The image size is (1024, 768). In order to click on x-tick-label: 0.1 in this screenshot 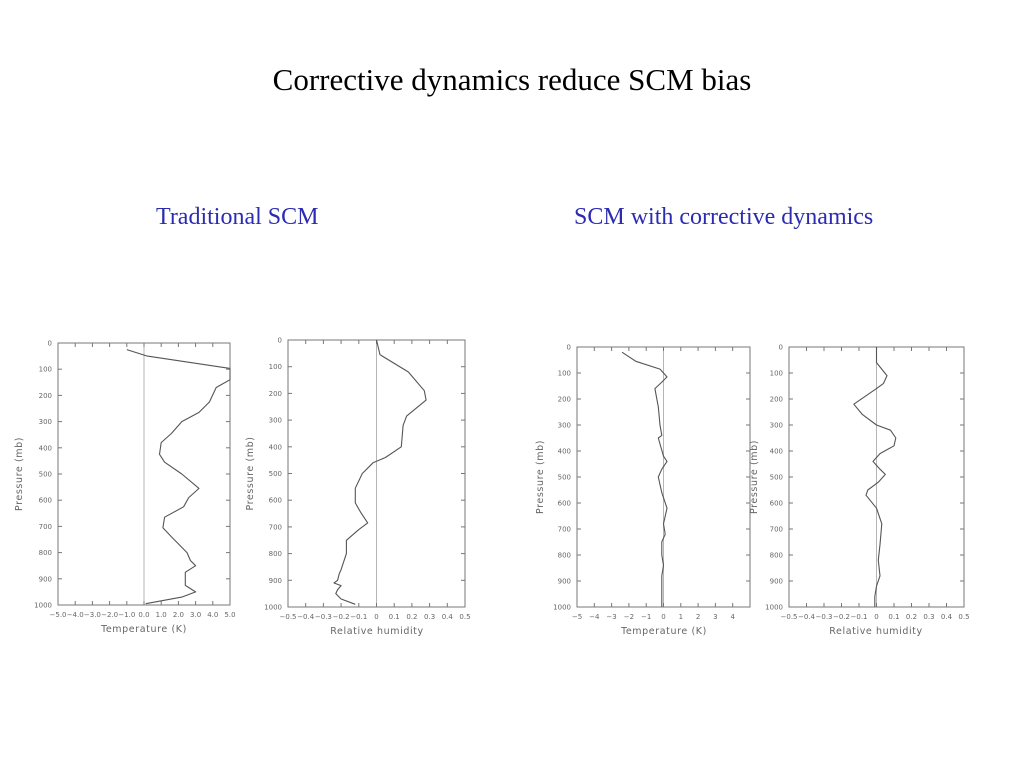, I will do `click(893, 617)`.